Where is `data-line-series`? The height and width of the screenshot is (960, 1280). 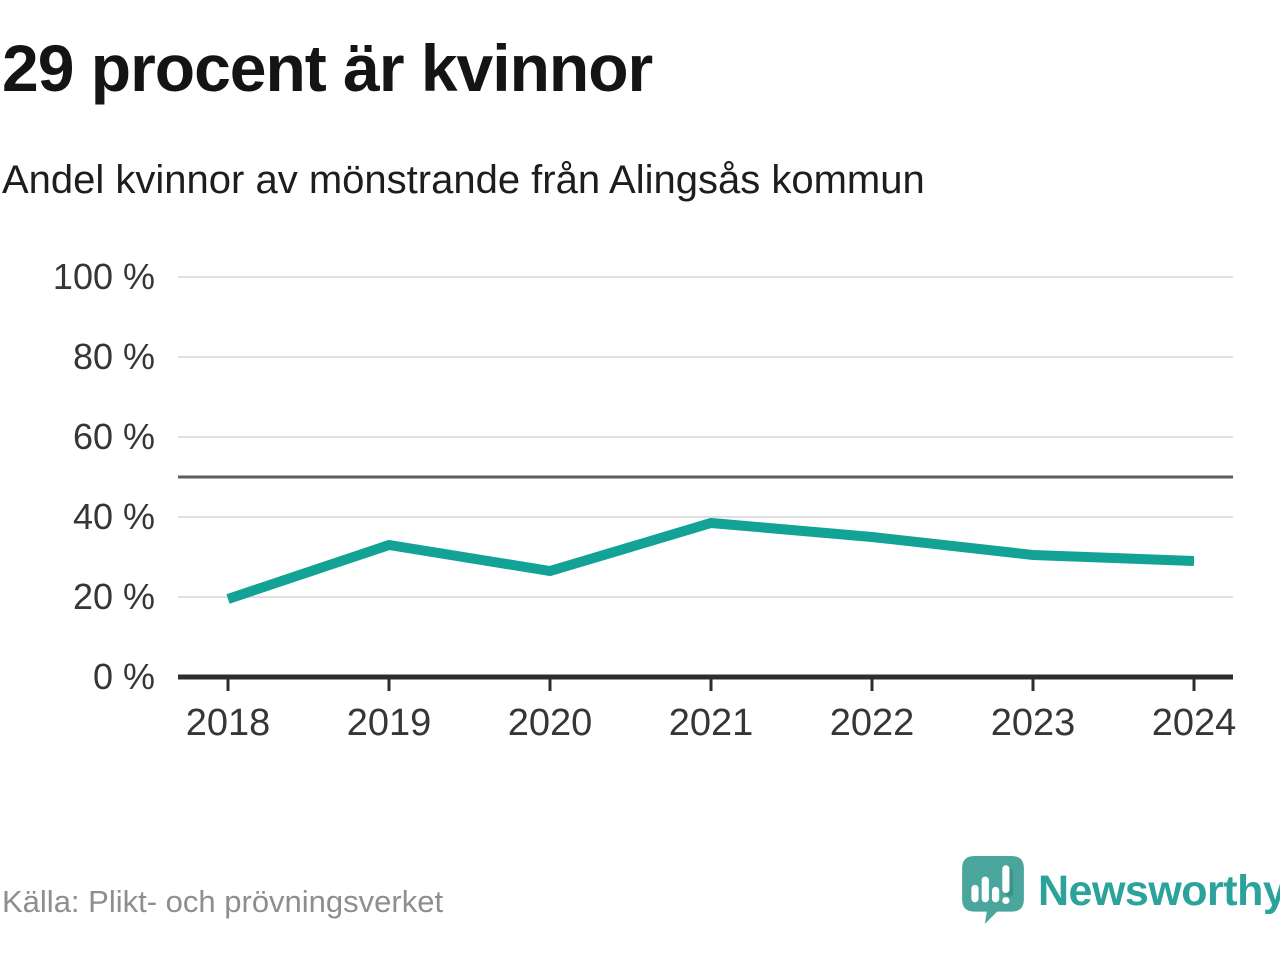
data-line-series is located at coordinates (710, 560).